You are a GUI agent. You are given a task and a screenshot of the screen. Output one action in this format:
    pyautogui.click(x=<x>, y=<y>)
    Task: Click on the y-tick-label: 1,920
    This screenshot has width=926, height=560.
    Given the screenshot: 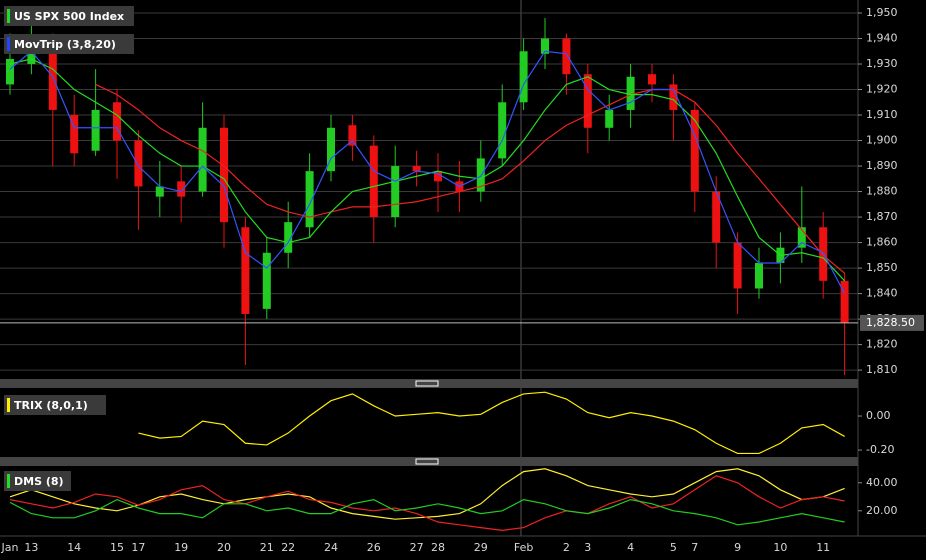 What is the action you would take?
    pyautogui.click(x=882, y=89)
    